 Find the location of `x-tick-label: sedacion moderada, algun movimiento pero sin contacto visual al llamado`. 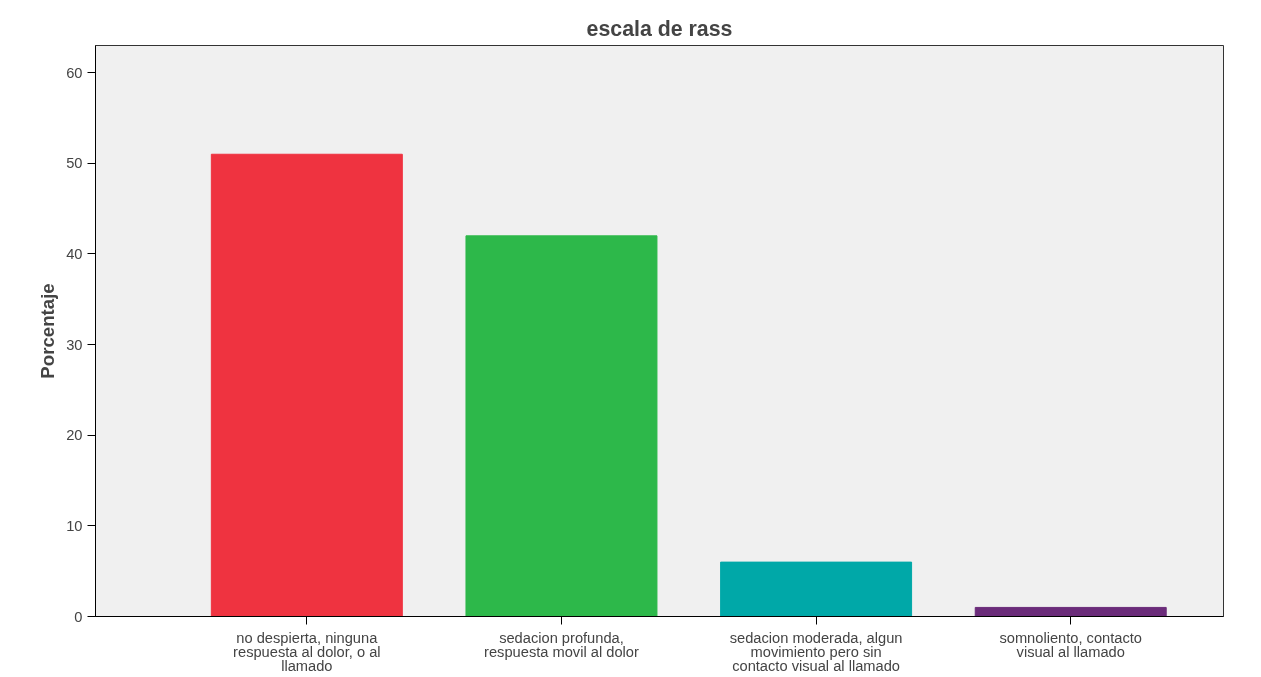

x-tick-label: sedacion moderada, algun movimiento pero sin contacto visual al llamado is located at coordinates (816, 652).